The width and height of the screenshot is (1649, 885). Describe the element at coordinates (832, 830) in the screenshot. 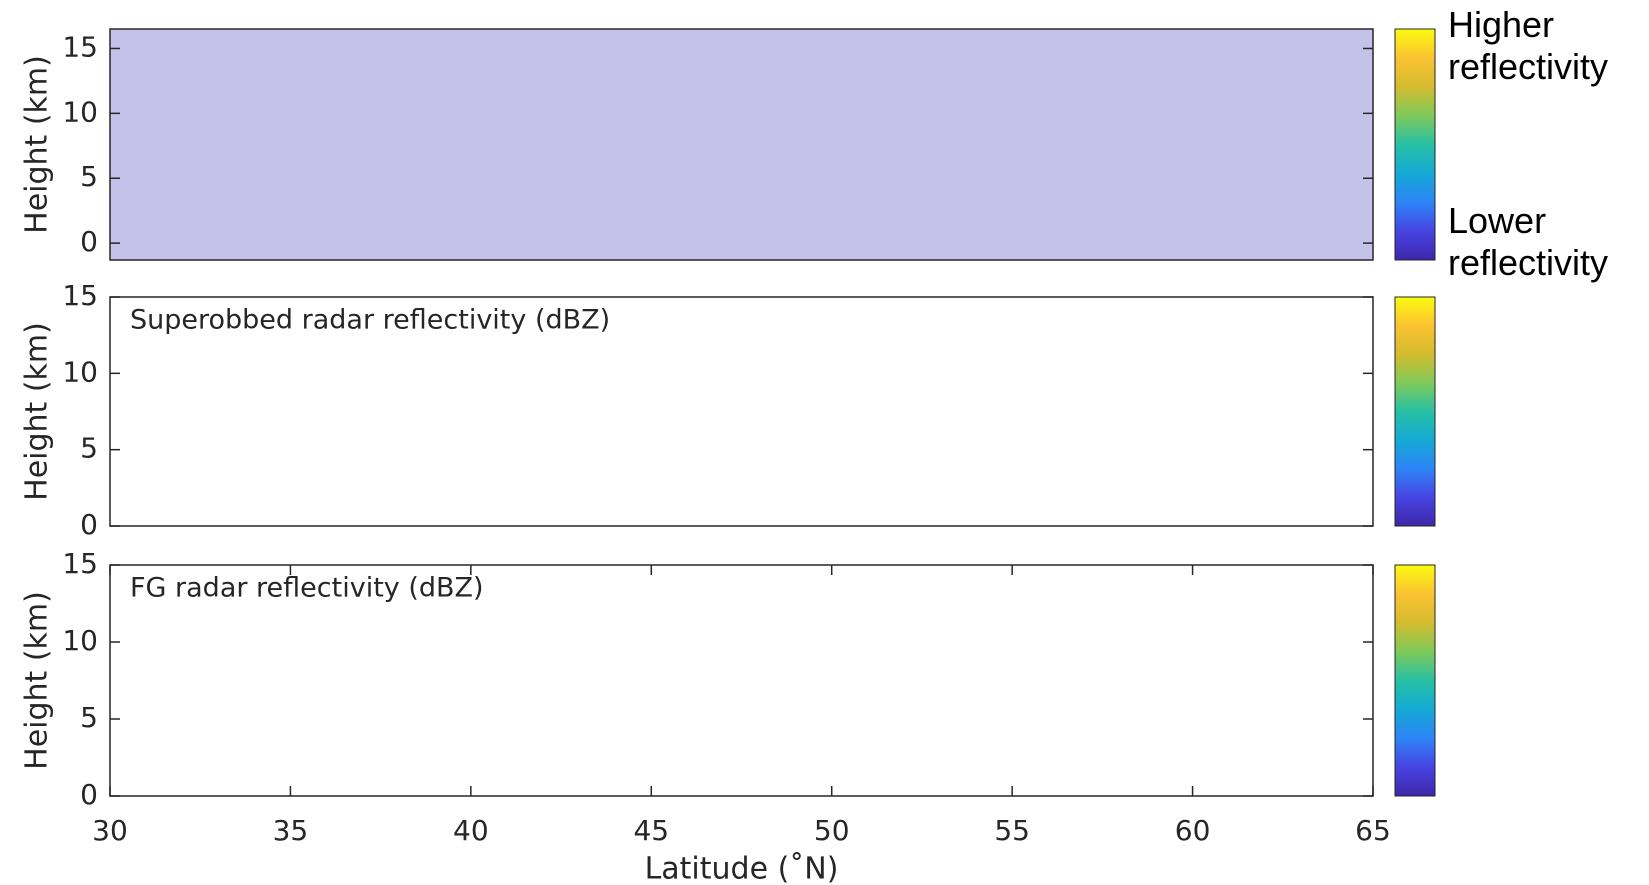

I see `x-tick-label: 50` at that location.